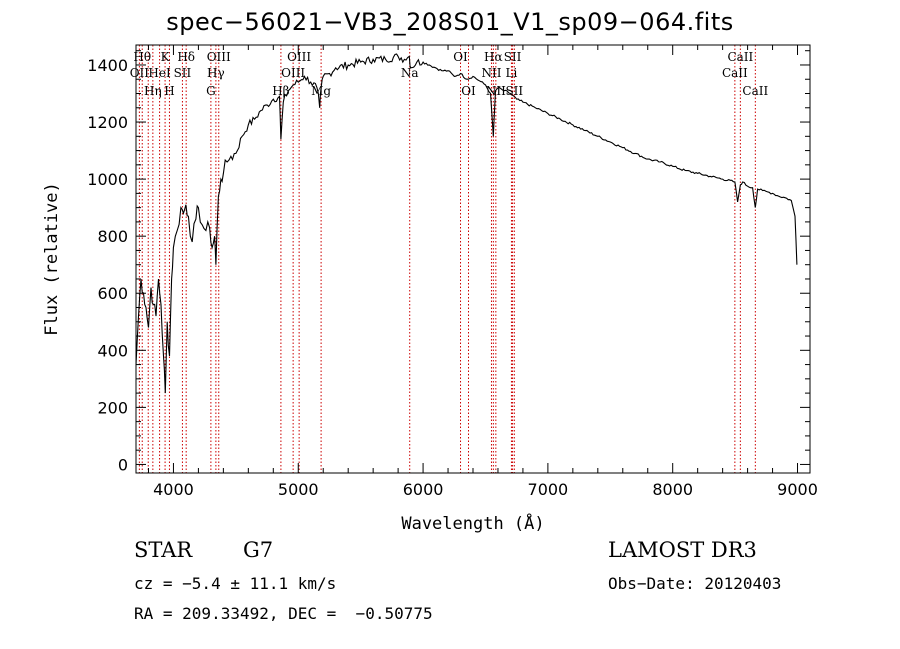 This screenshot has width=900, height=649. I want to click on x-tick-label-3: 7000, so click(548, 489).